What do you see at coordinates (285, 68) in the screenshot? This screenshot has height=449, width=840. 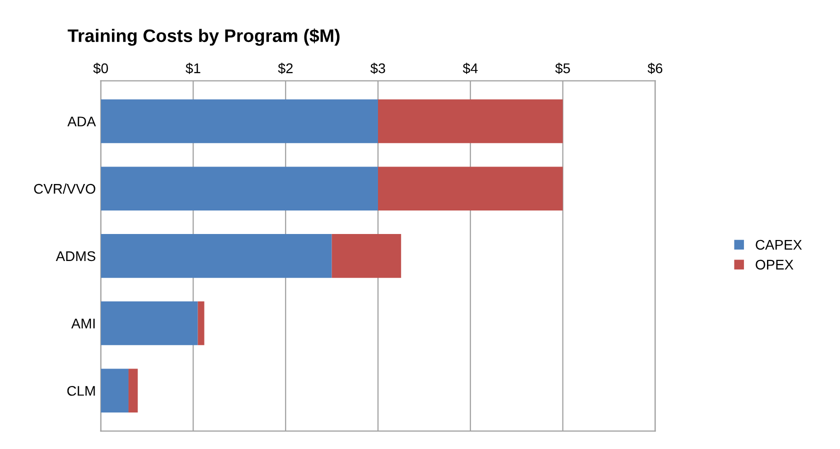 I see `x-tick-label: $2` at bounding box center [285, 68].